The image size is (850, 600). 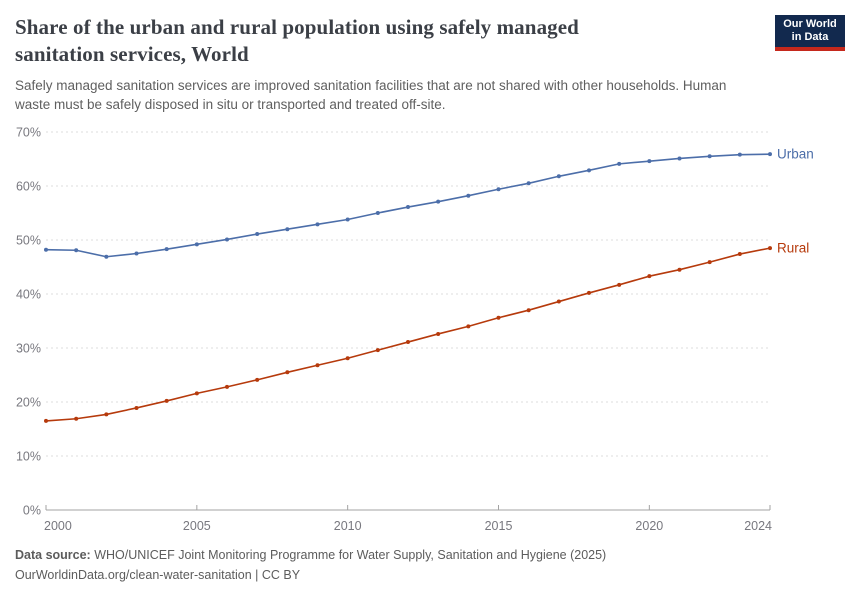 I want to click on series-label-rural: Rural, so click(x=793, y=248).